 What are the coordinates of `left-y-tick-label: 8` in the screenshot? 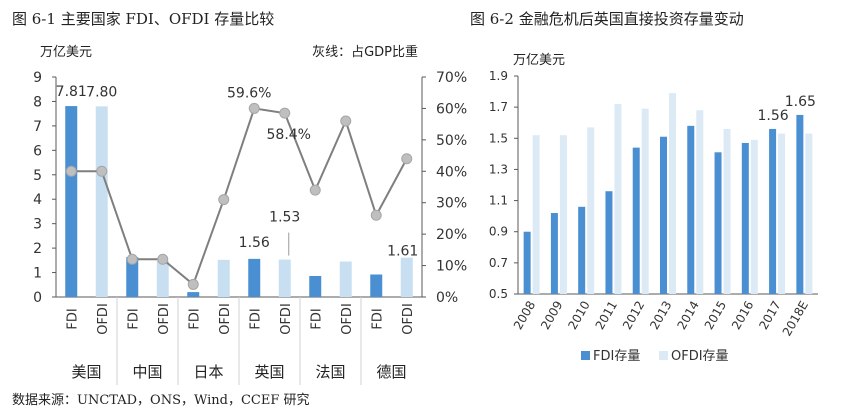 It's located at (37, 102).